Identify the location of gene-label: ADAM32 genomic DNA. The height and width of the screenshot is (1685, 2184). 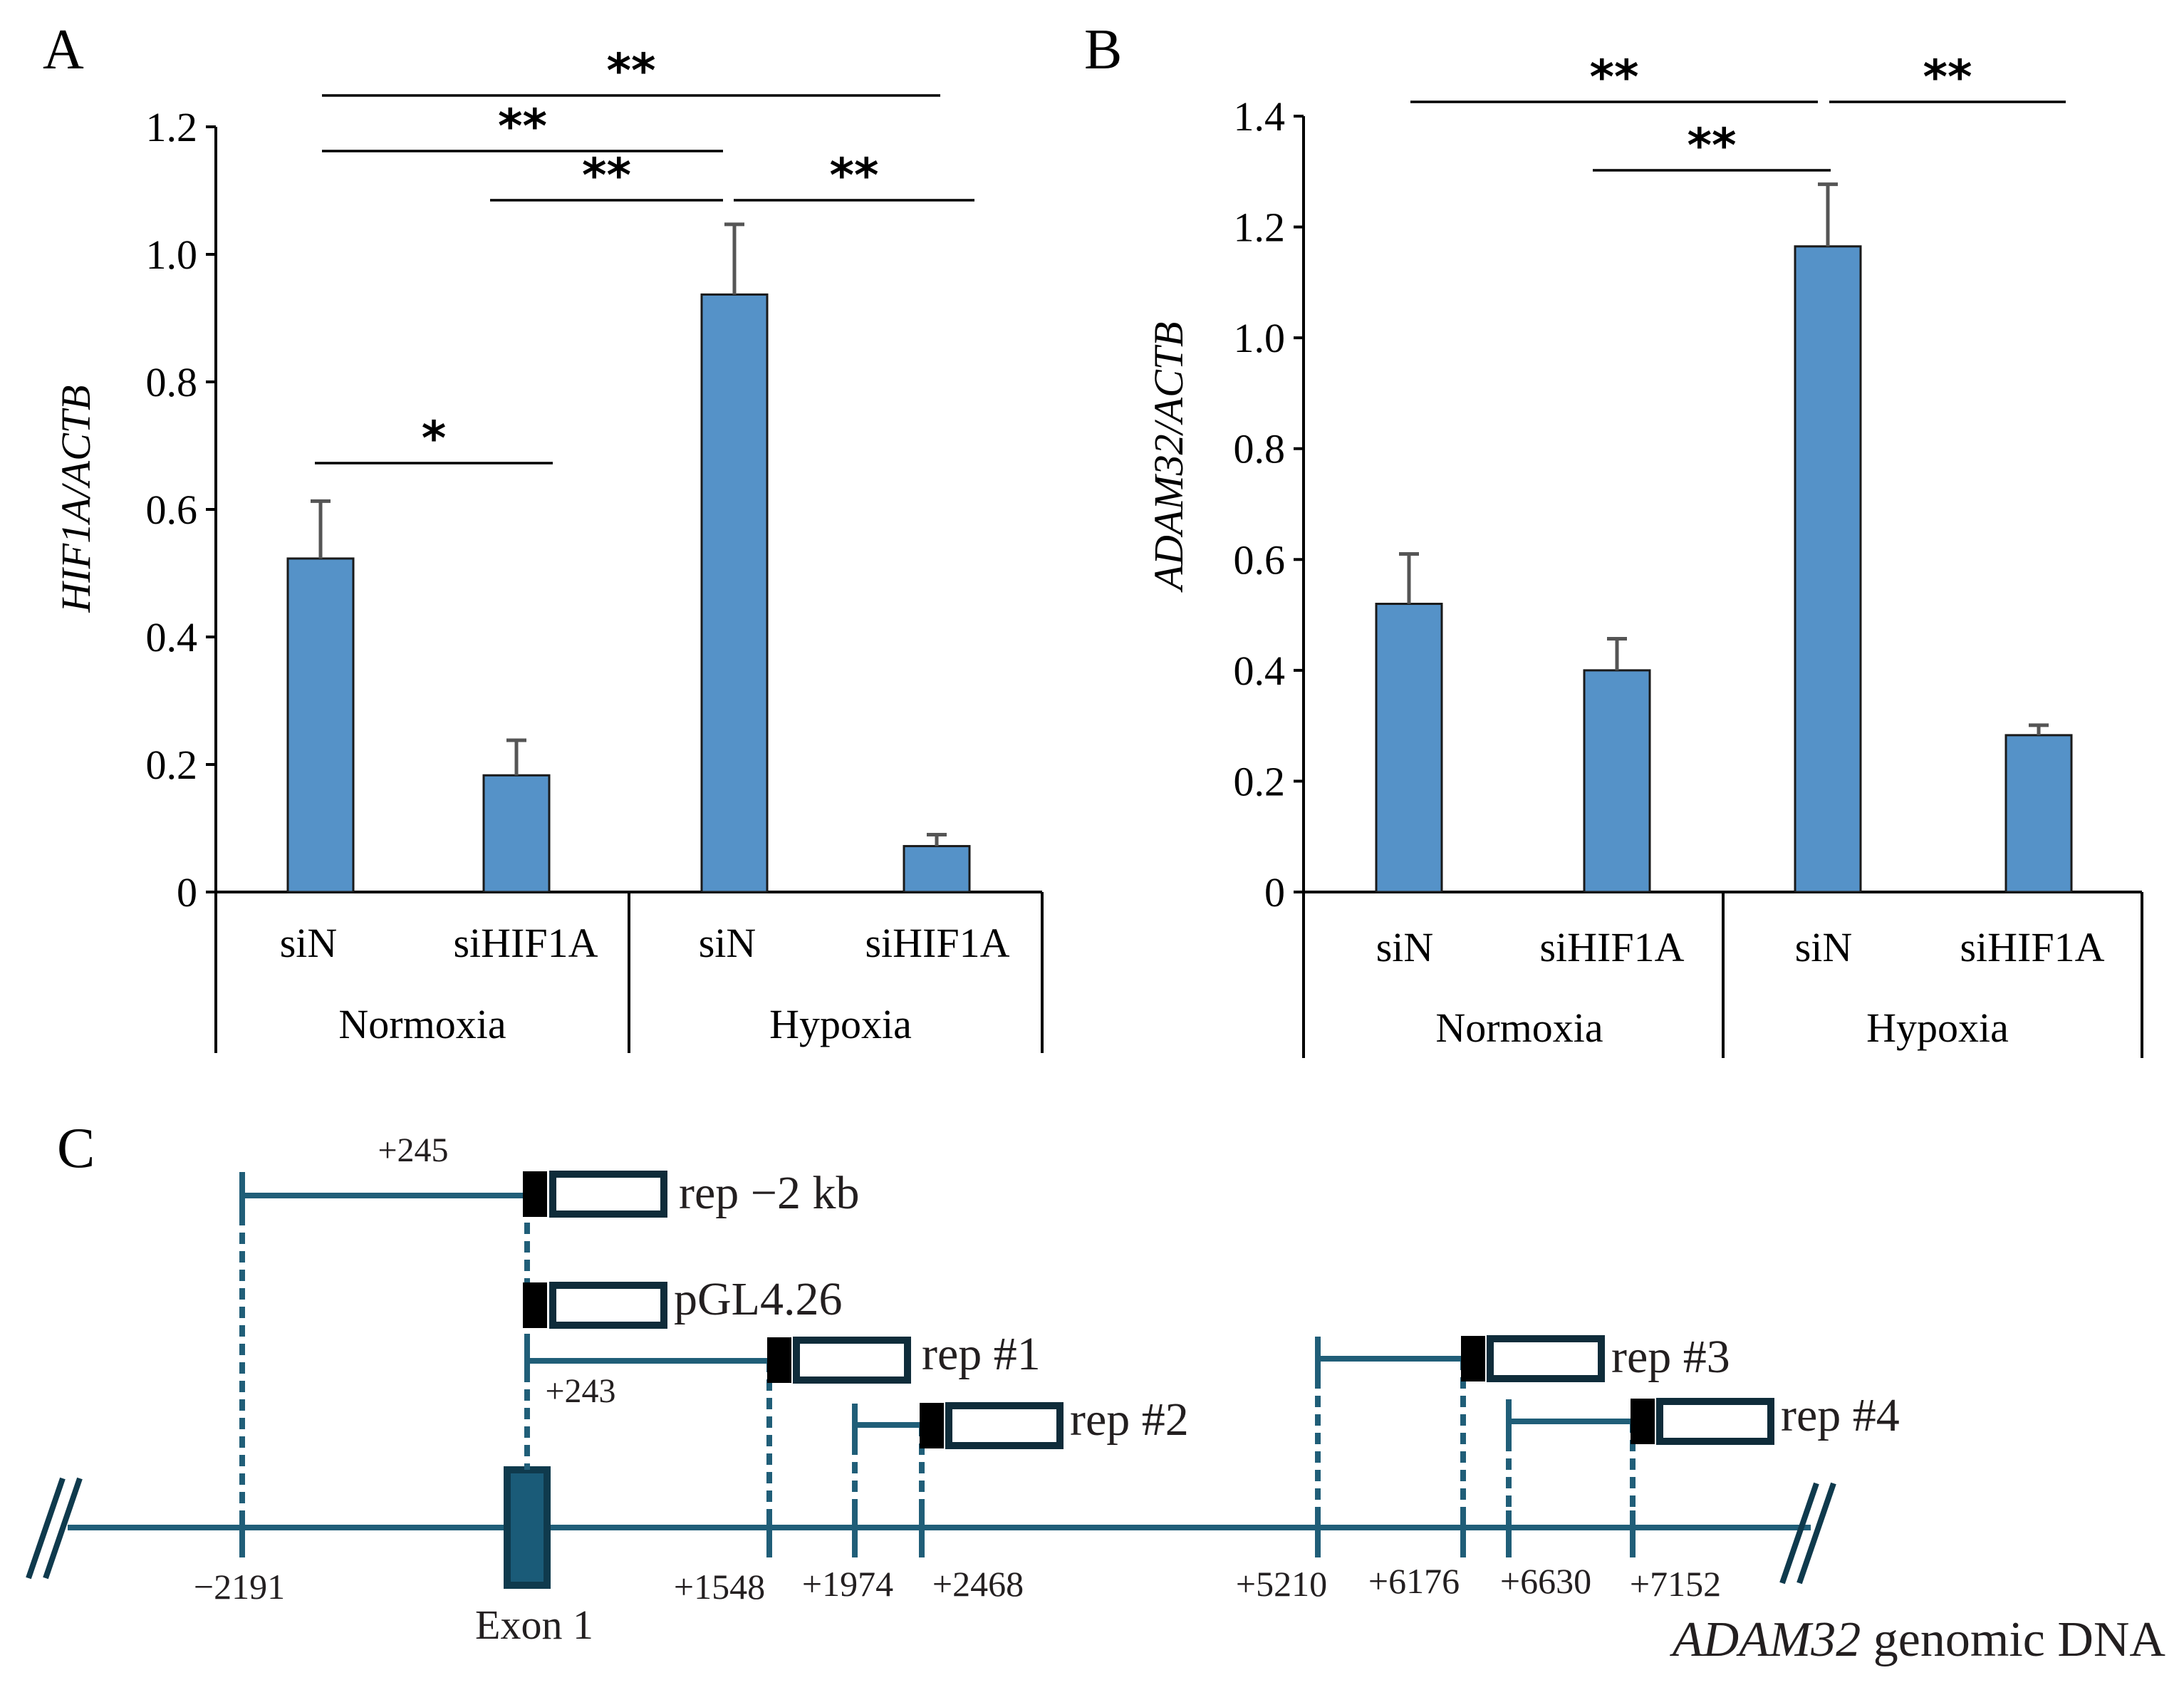
(1918, 1639).